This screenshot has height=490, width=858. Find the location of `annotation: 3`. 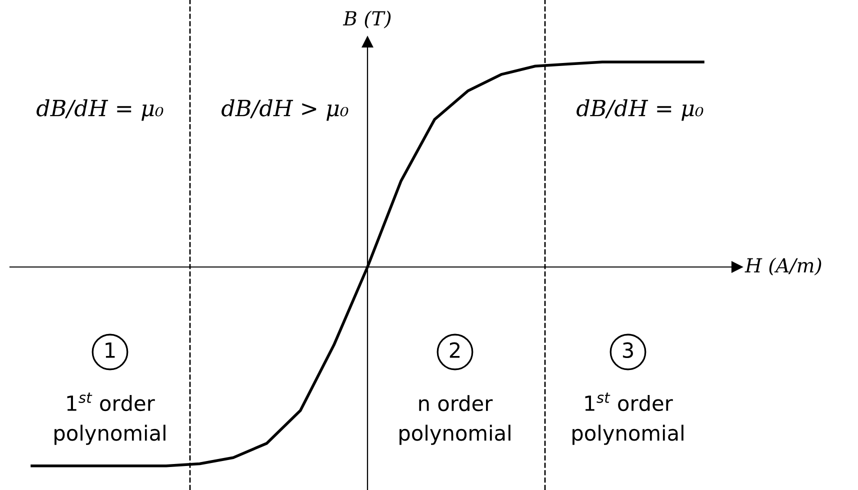

annotation: 3 is located at coordinates (627, 350).